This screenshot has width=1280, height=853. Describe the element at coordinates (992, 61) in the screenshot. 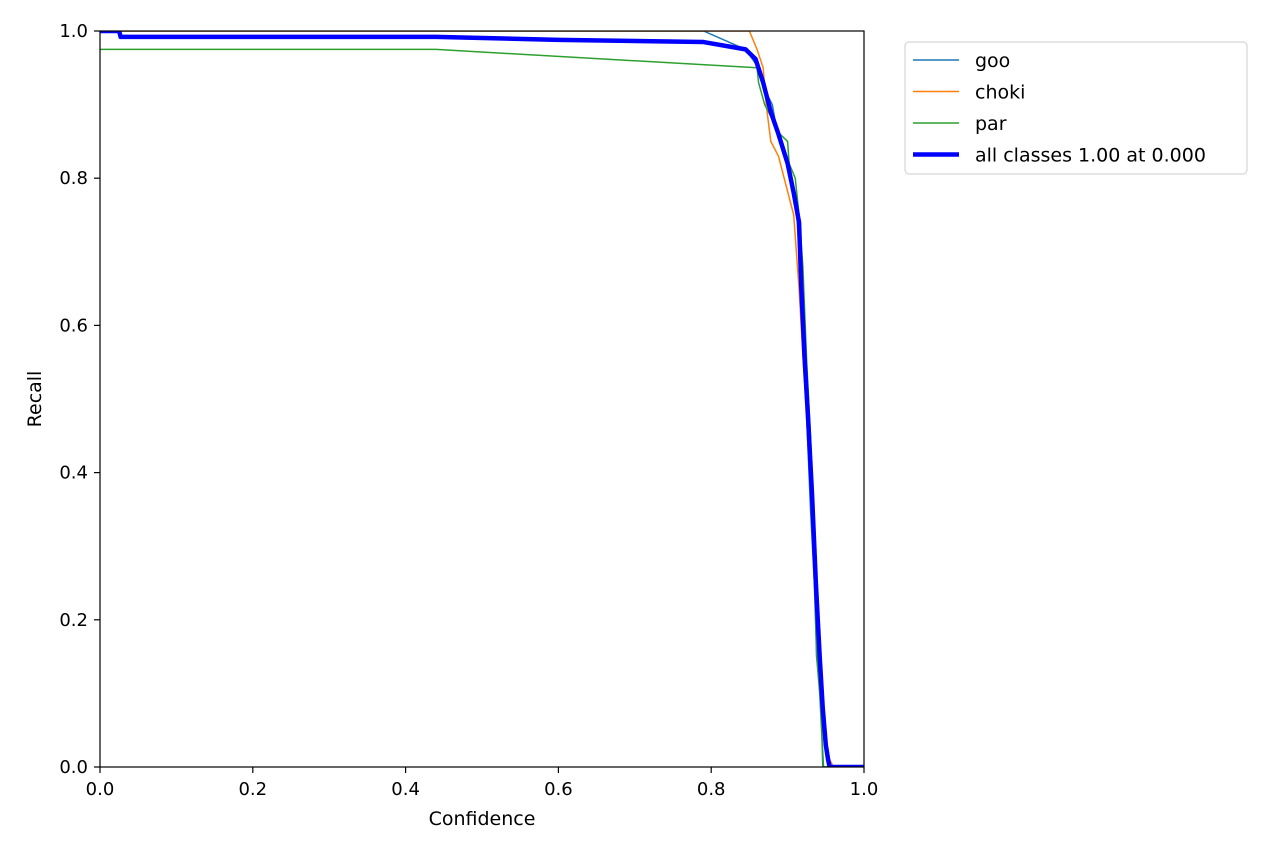

I see `legend-label-0: goo` at that location.